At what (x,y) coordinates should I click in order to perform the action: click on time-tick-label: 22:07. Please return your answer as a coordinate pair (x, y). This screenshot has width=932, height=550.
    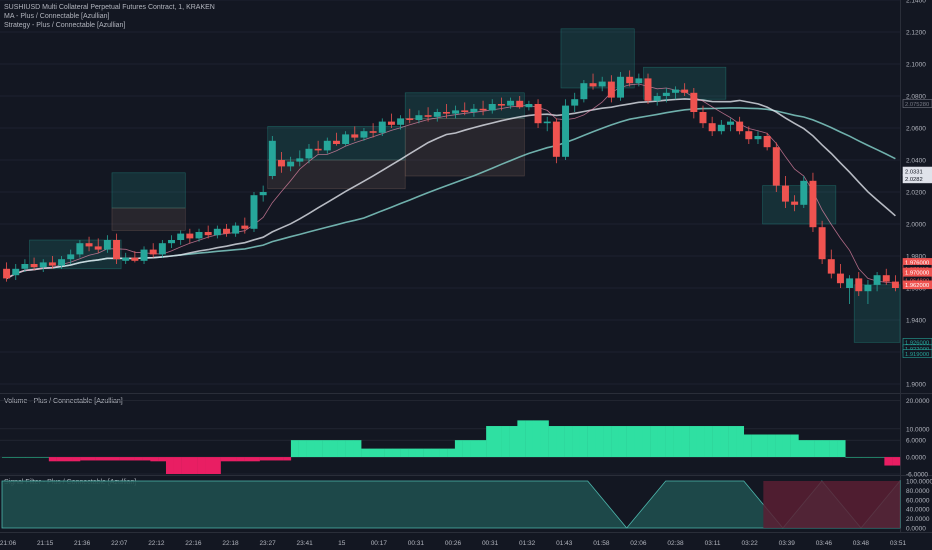
    Looking at the image, I should click on (119, 543).